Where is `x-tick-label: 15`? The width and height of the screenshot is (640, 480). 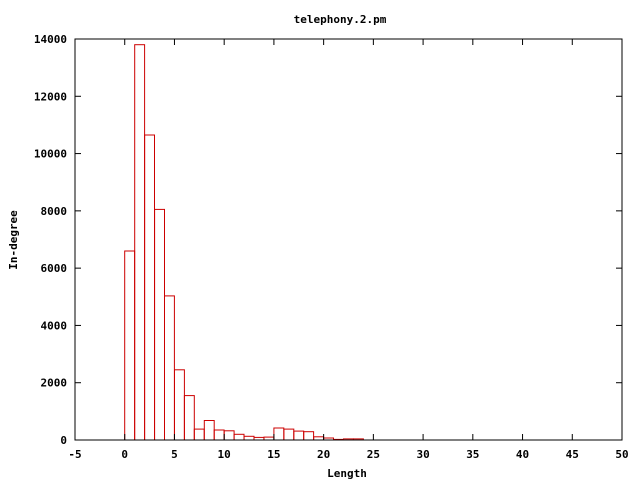 x-tick-label: 15 is located at coordinates (273, 454).